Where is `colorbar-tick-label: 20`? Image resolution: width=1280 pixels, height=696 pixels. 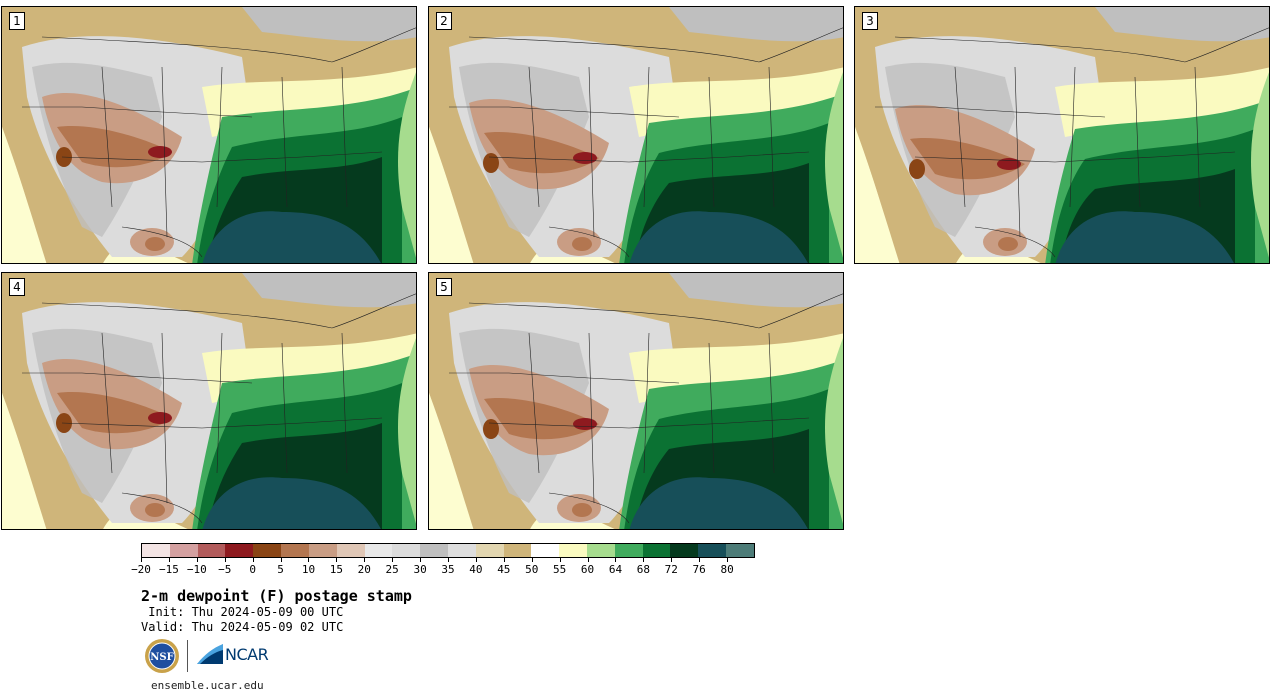 colorbar-tick-label: 20 is located at coordinates (364, 569).